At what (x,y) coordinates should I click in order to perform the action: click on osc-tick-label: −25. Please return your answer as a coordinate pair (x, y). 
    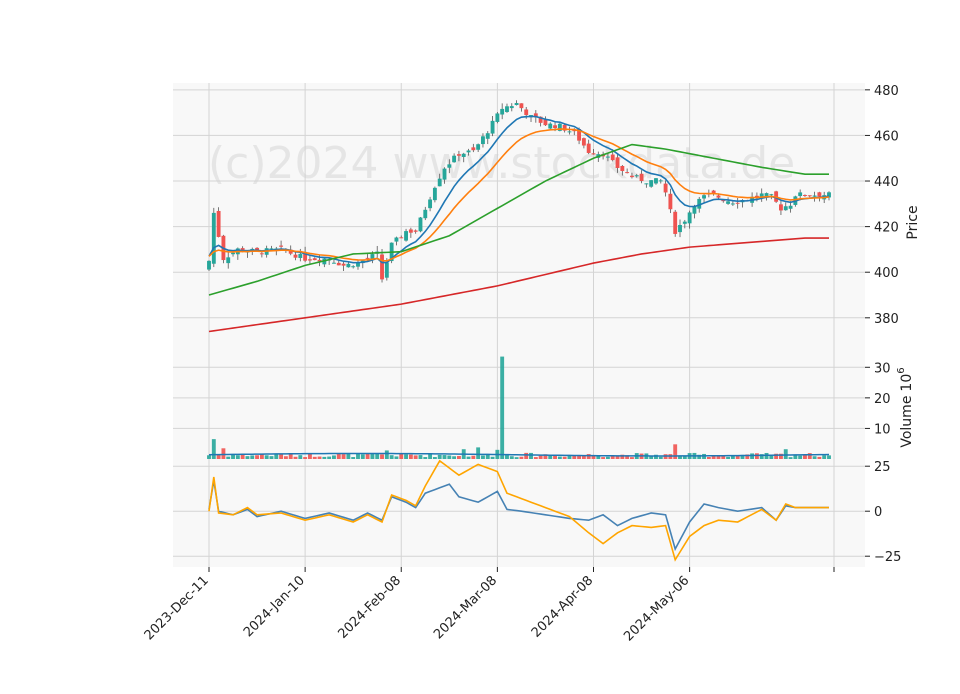
    Looking at the image, I should click on (887, 557).